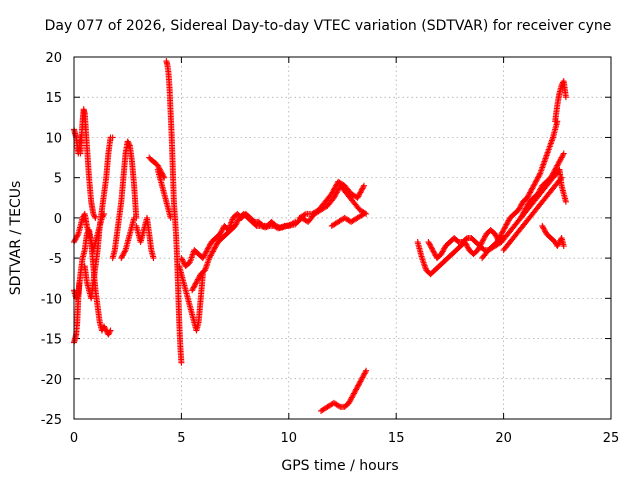 Image resolution: width=640 pixels, height=480 pixels. Describe the element at coordinates (145, 238) in the screenshot. I see `series-track-h` at that location.